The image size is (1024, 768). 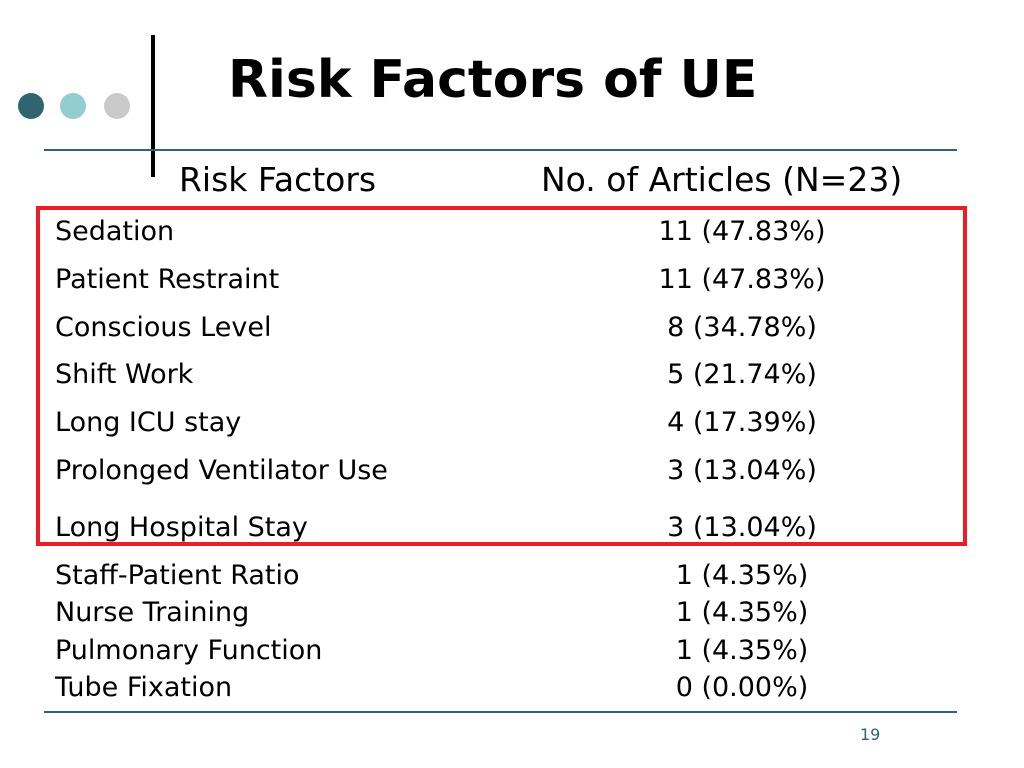 I want to click on row-factor: Long Hospital Stay, so click(x=181, y=527).